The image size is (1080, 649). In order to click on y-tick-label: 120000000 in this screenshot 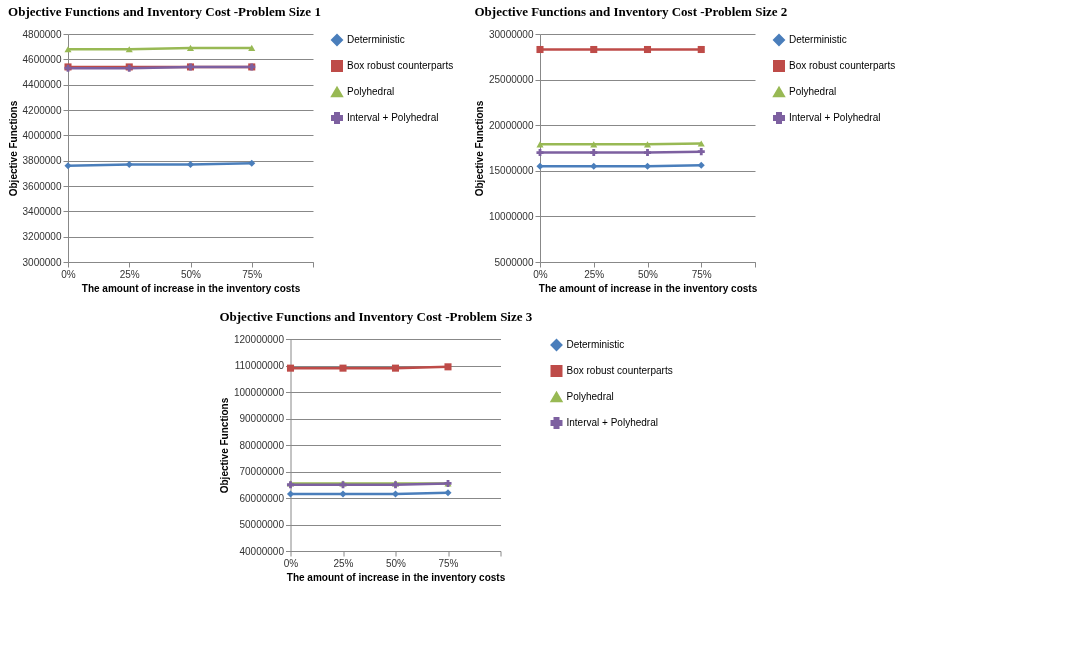, I will do `click(259, 339)`.